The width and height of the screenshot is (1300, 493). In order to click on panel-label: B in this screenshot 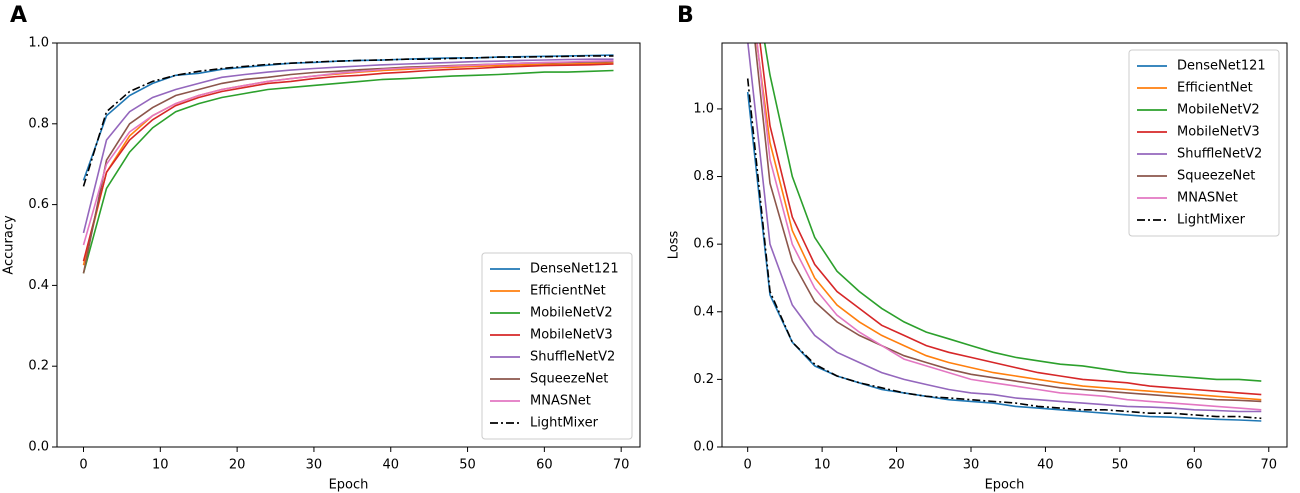, I will do `click(685, 15)`.